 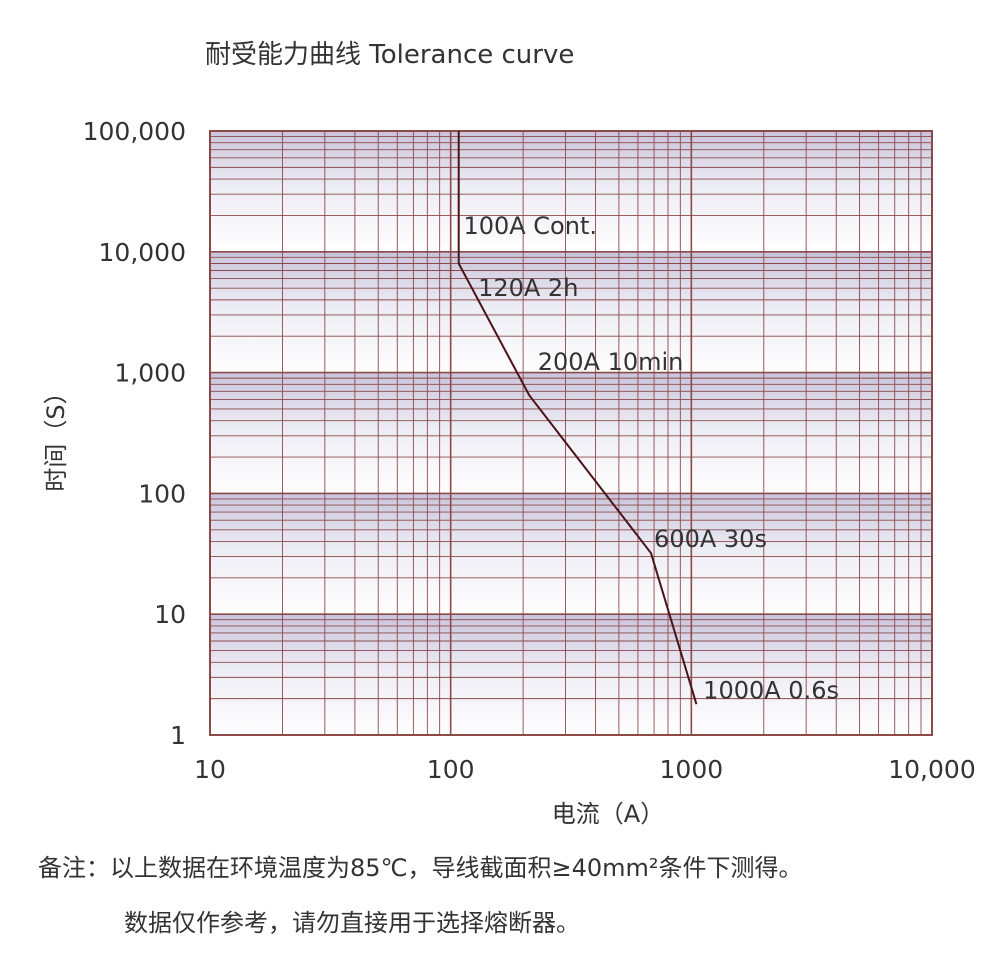 I want to click on x-axis-label: 电流（A）, so click(x=608, y=814).